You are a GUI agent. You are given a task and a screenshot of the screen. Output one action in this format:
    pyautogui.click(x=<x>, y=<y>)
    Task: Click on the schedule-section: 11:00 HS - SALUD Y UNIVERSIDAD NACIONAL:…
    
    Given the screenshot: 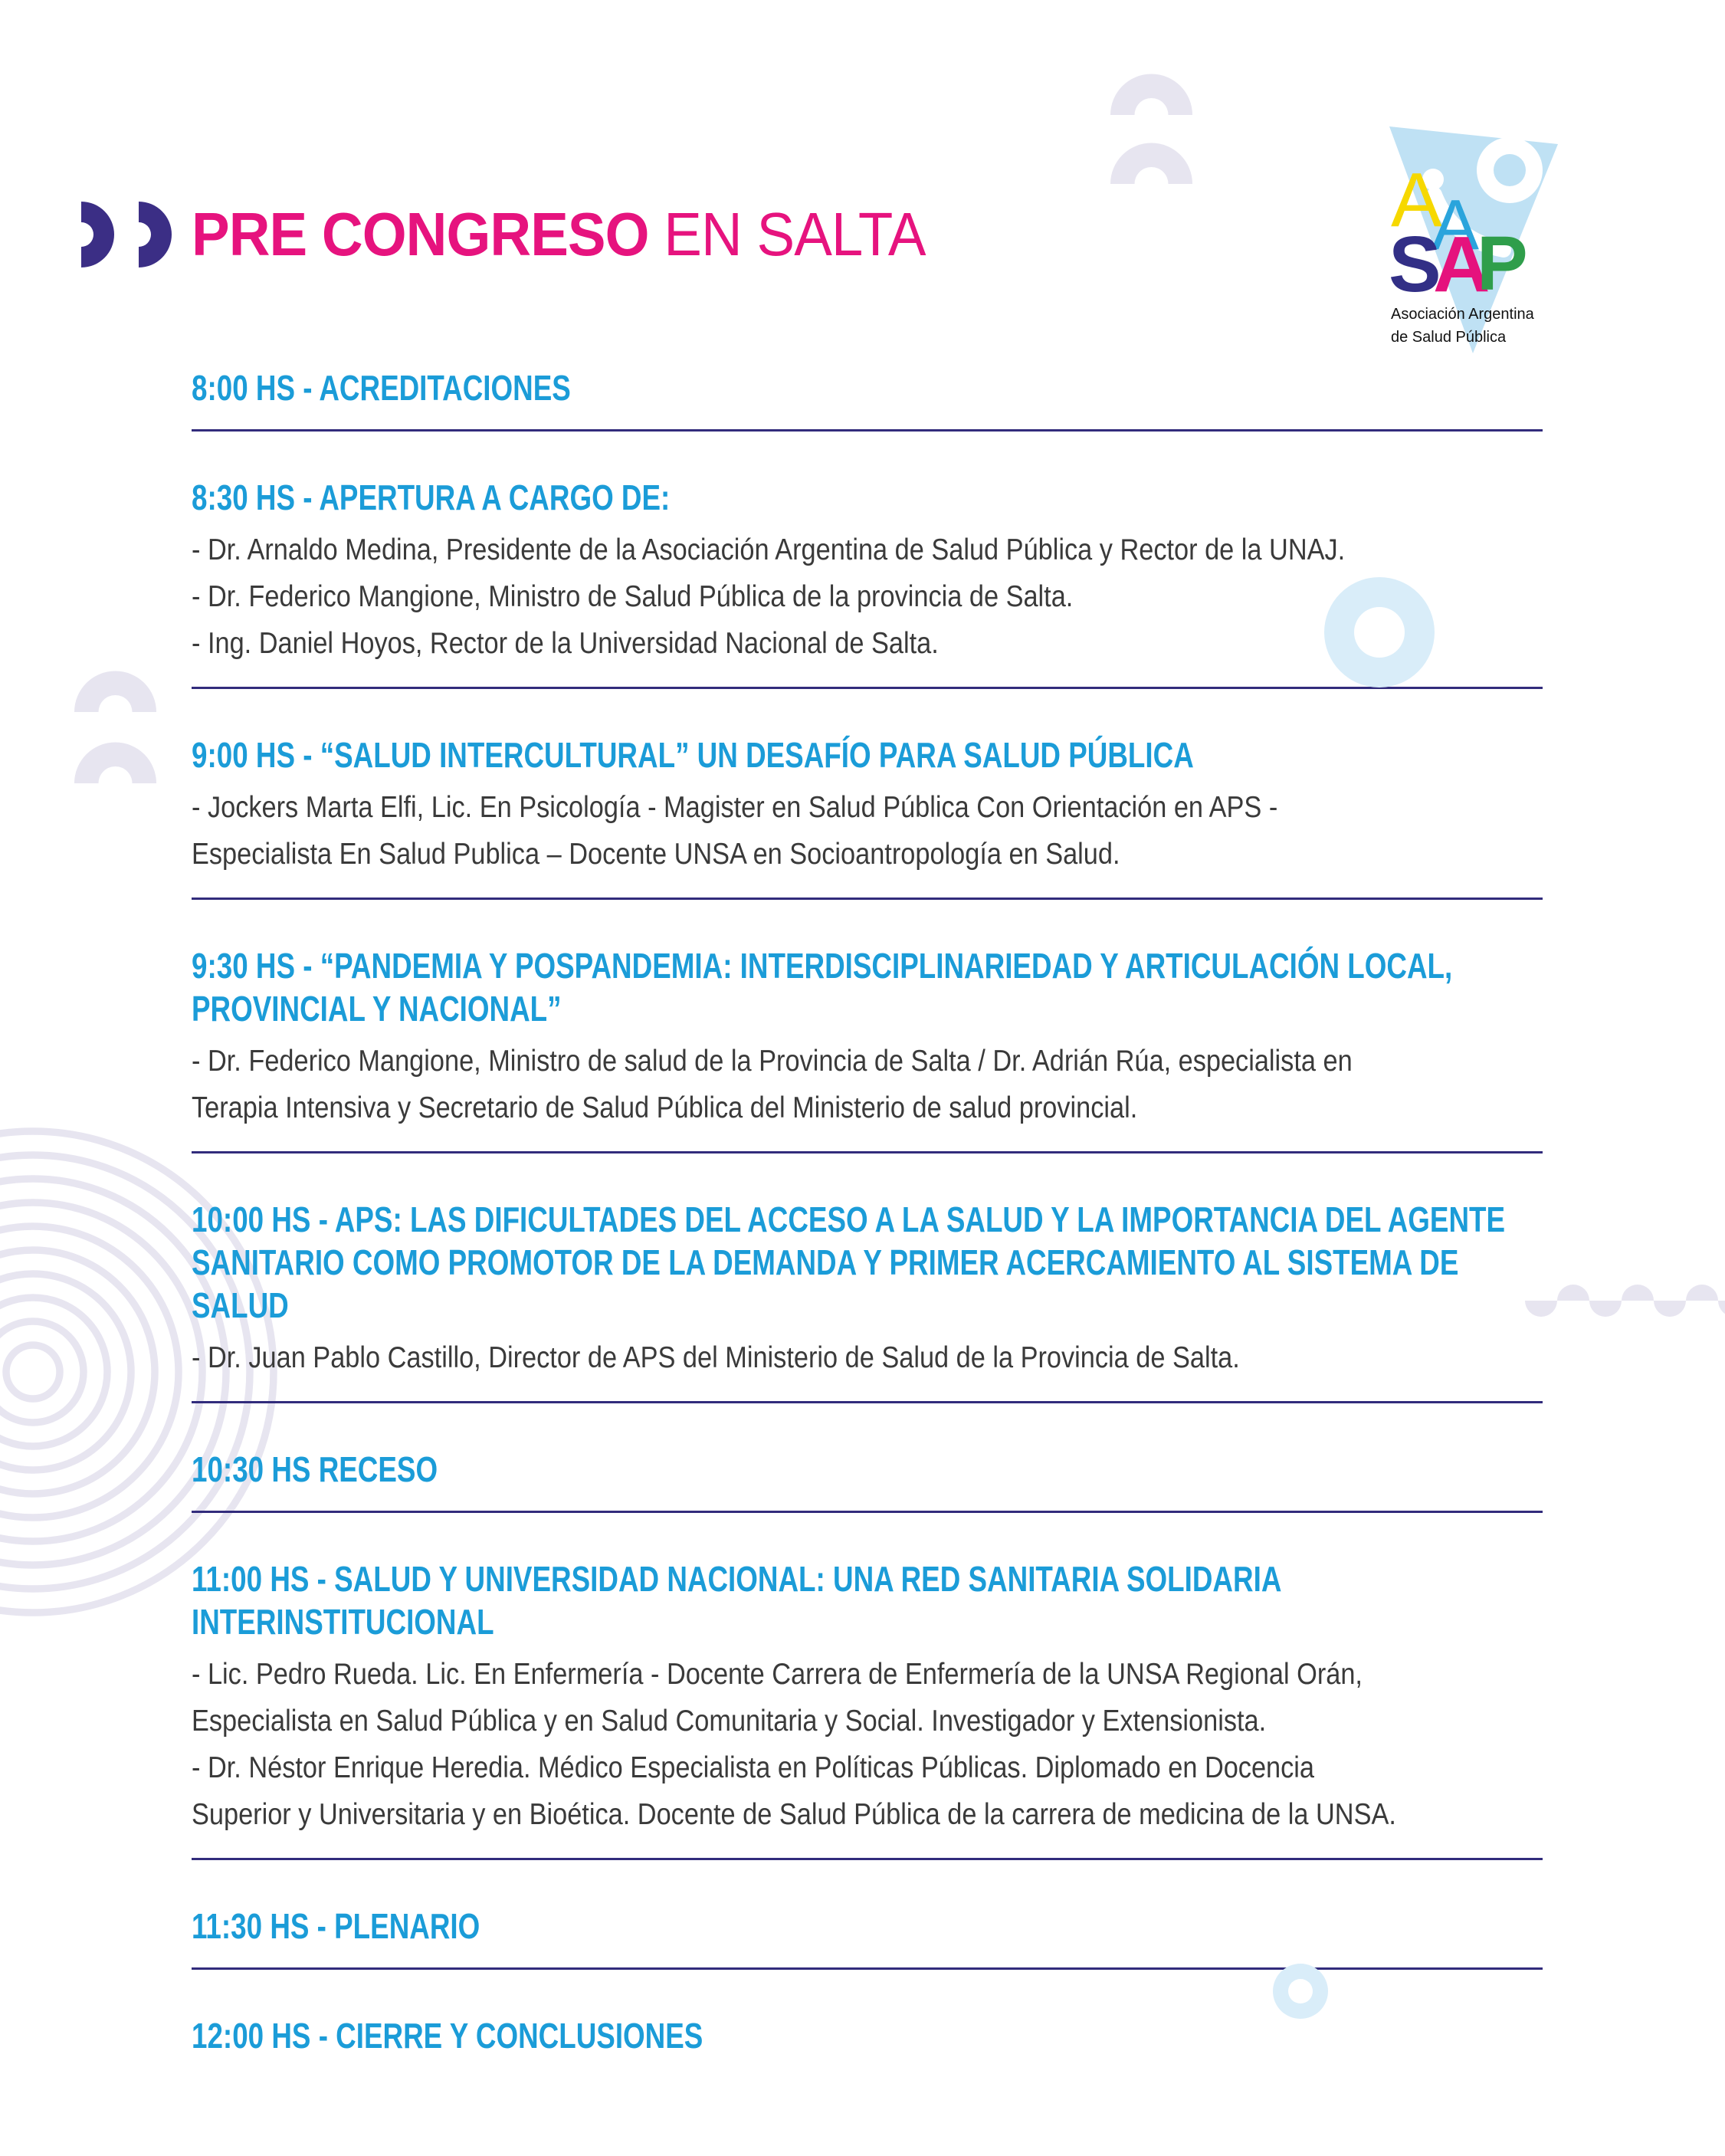 What is the action you would take?
    pyautogui.click(x=867, y=1709)
    